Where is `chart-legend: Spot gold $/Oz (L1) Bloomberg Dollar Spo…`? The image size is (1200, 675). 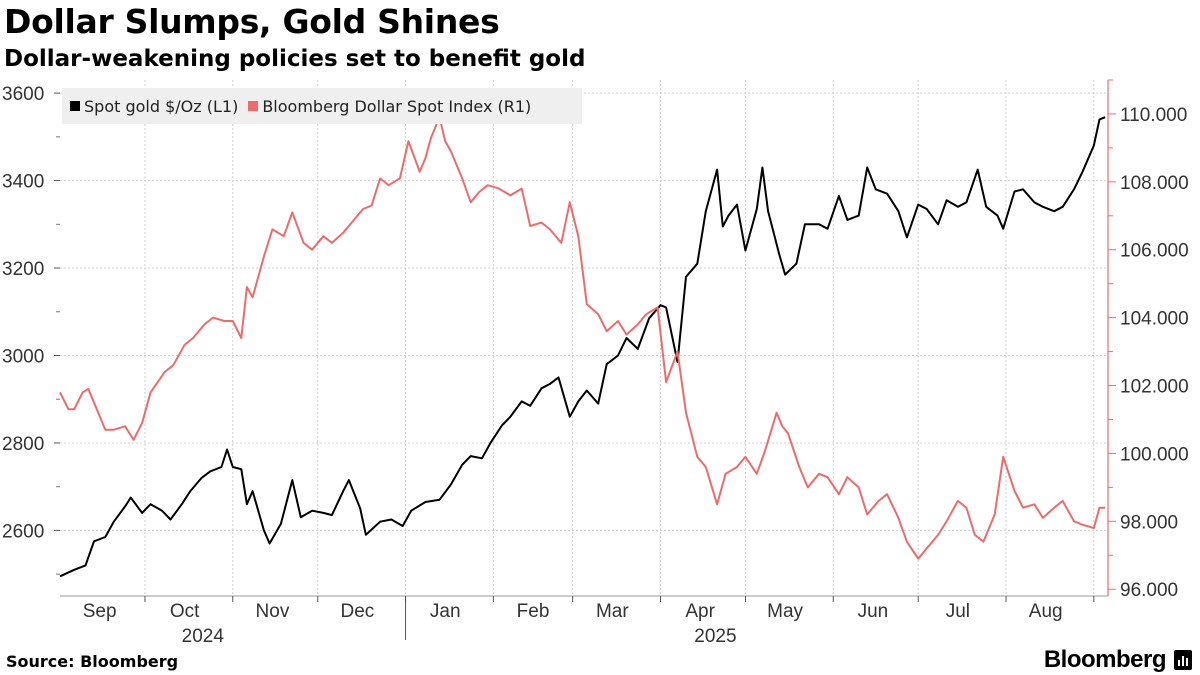 chart-legend: Spot gold $/Oz (L1) Bloomberg Dollar Spo… is located at coordinates (322, 106).